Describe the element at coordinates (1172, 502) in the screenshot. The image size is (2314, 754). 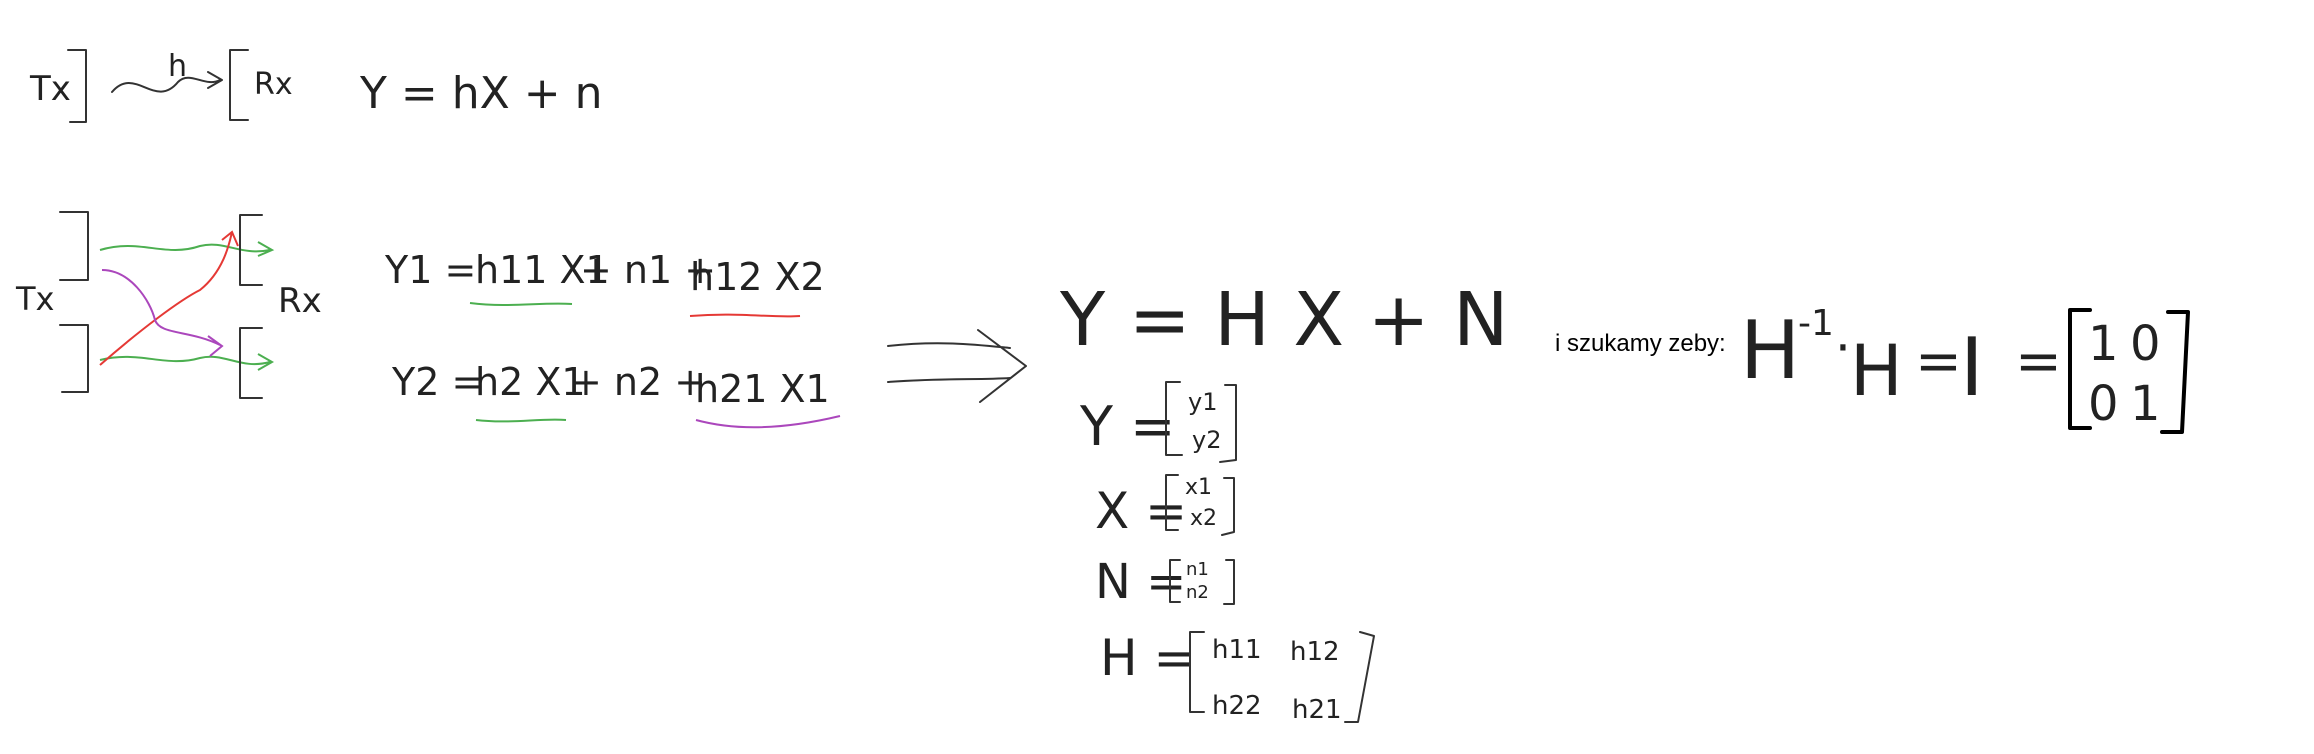
I see `X-bracket-left` at that location.